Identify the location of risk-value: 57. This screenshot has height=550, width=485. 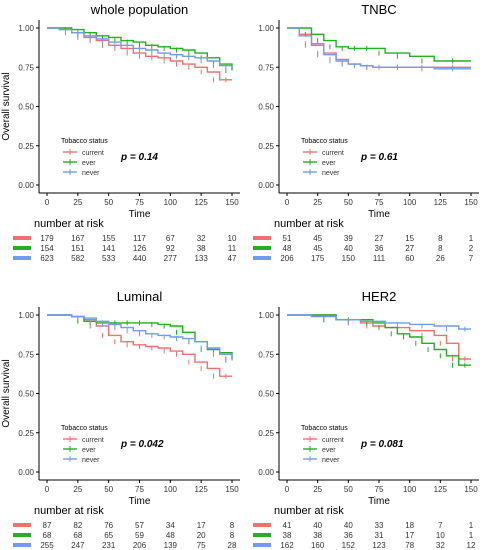
(139, 525).